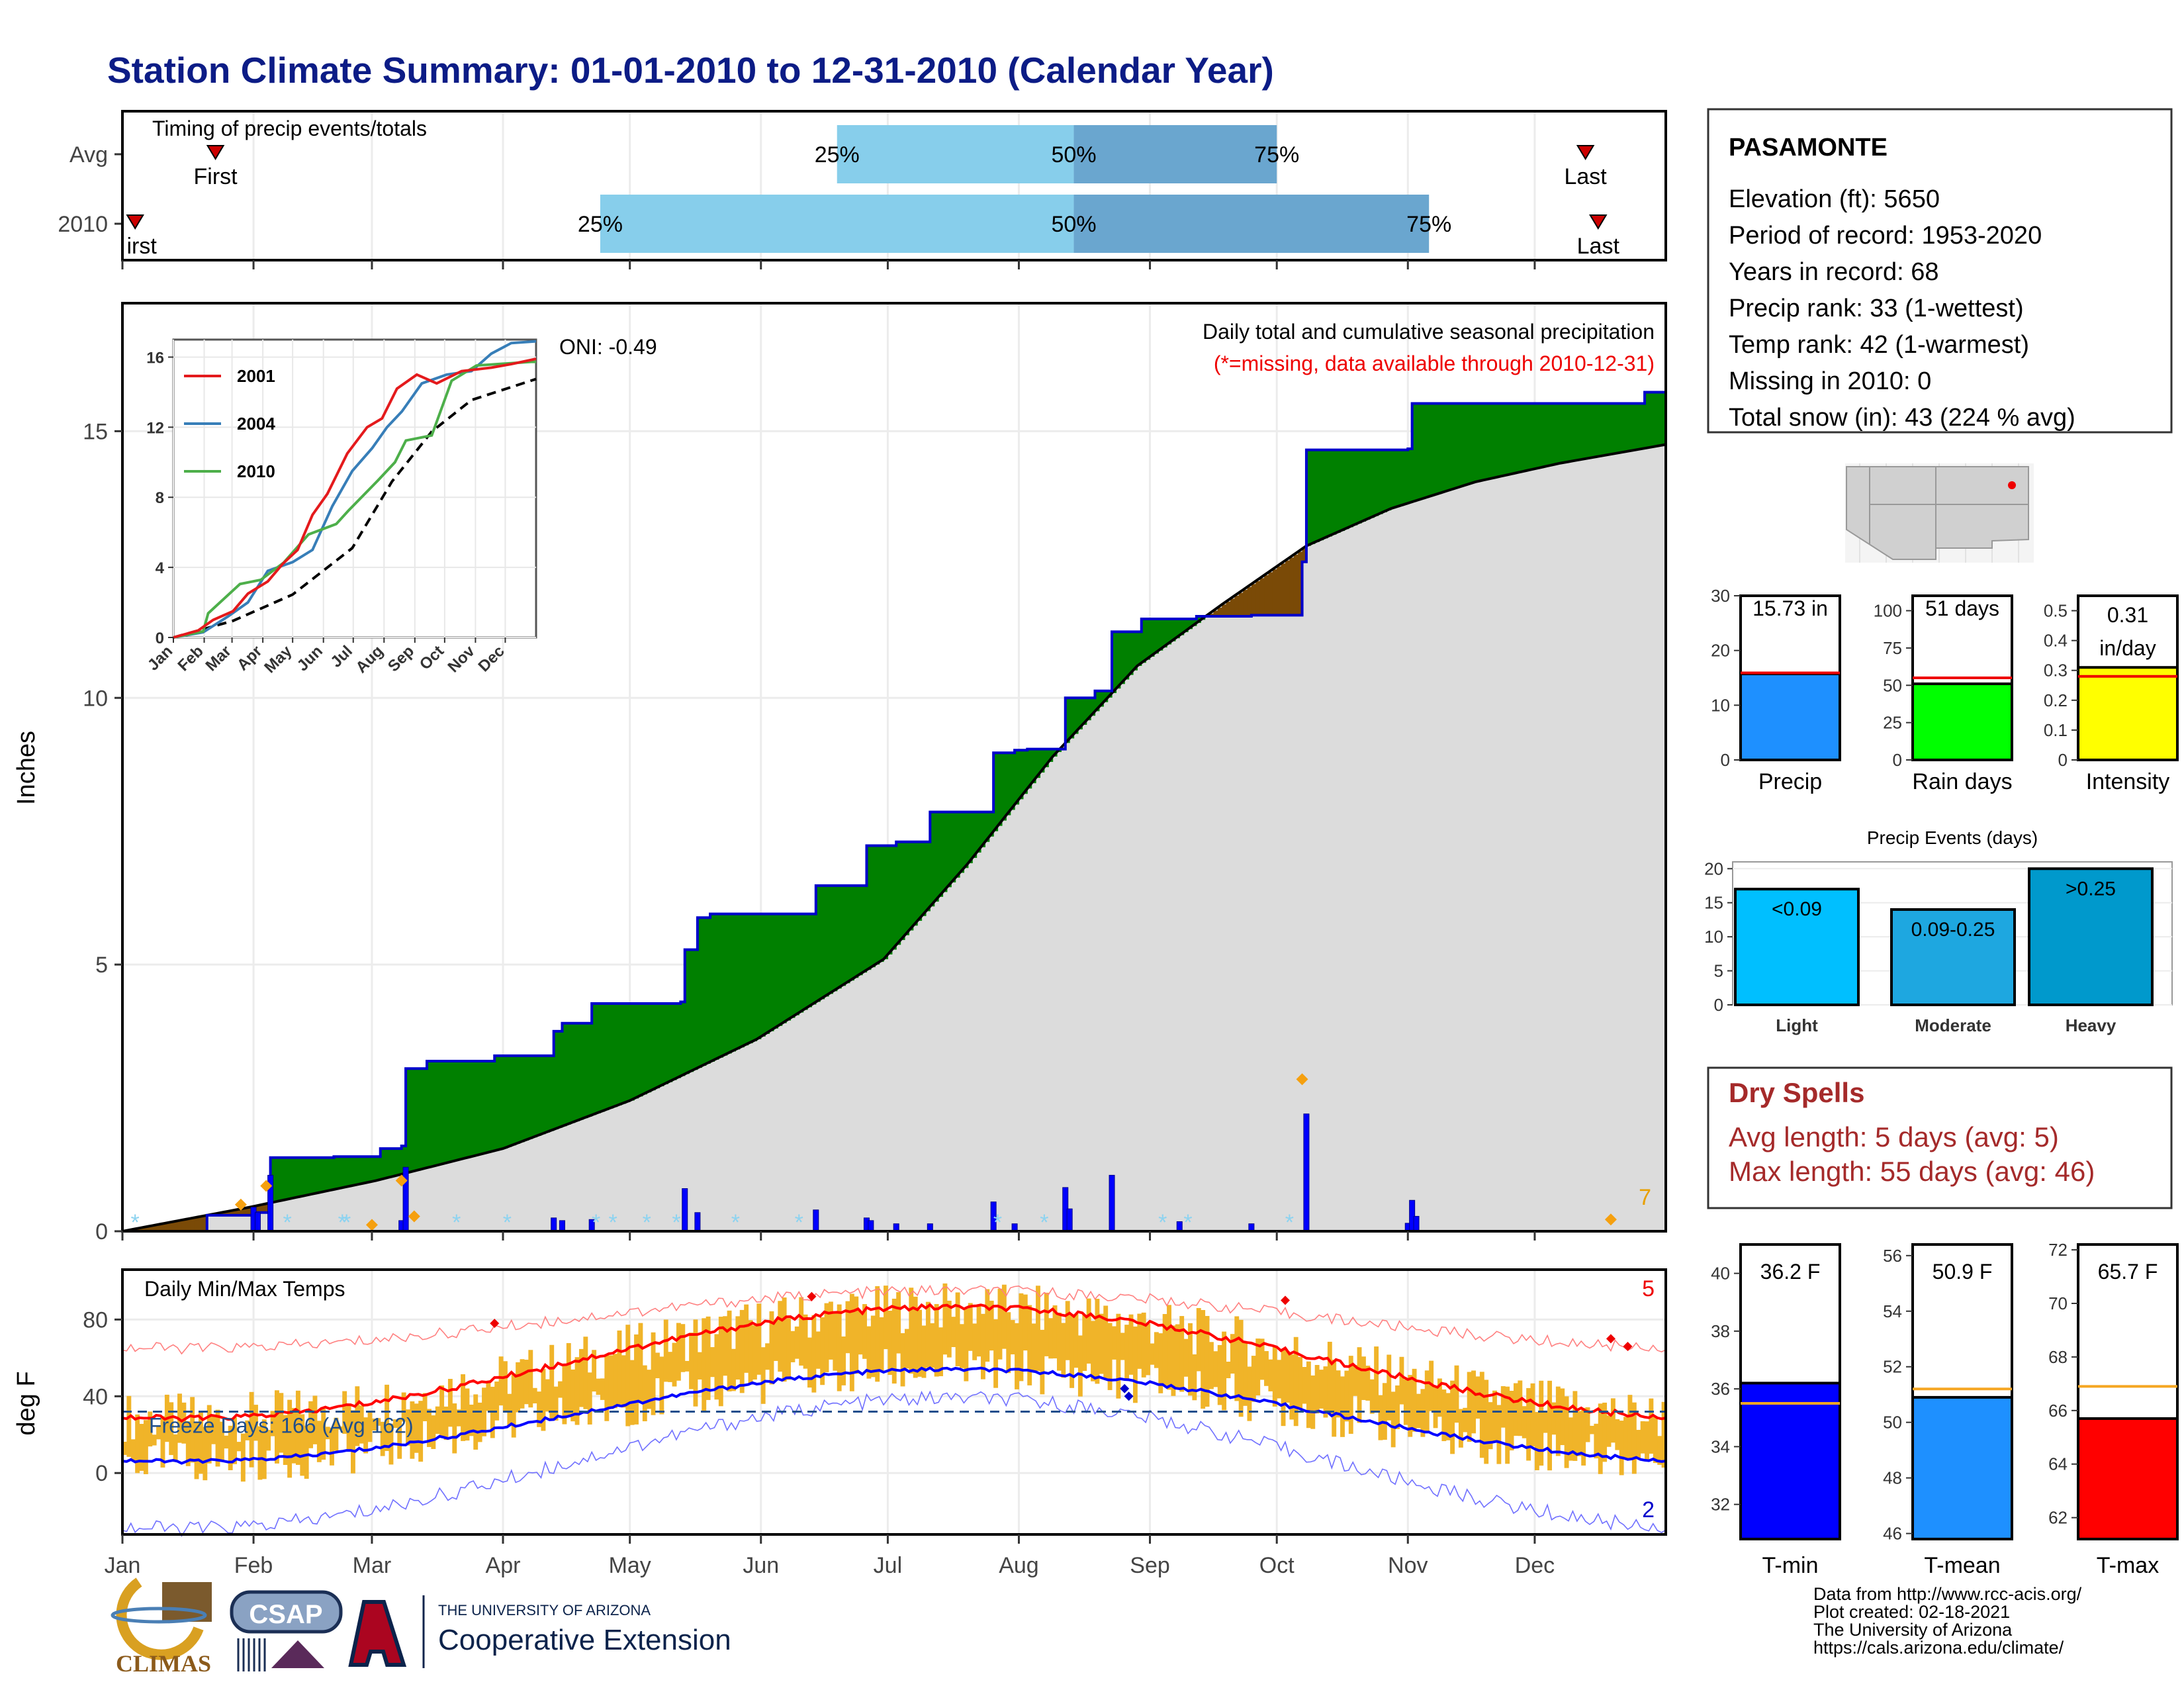 Image resolution: width=2184 pixels, height=1688 pixels. Describe the element at coordinates (1892, 1478) in the screenshot. I see `tgauge-tick-label: 48` at that location.